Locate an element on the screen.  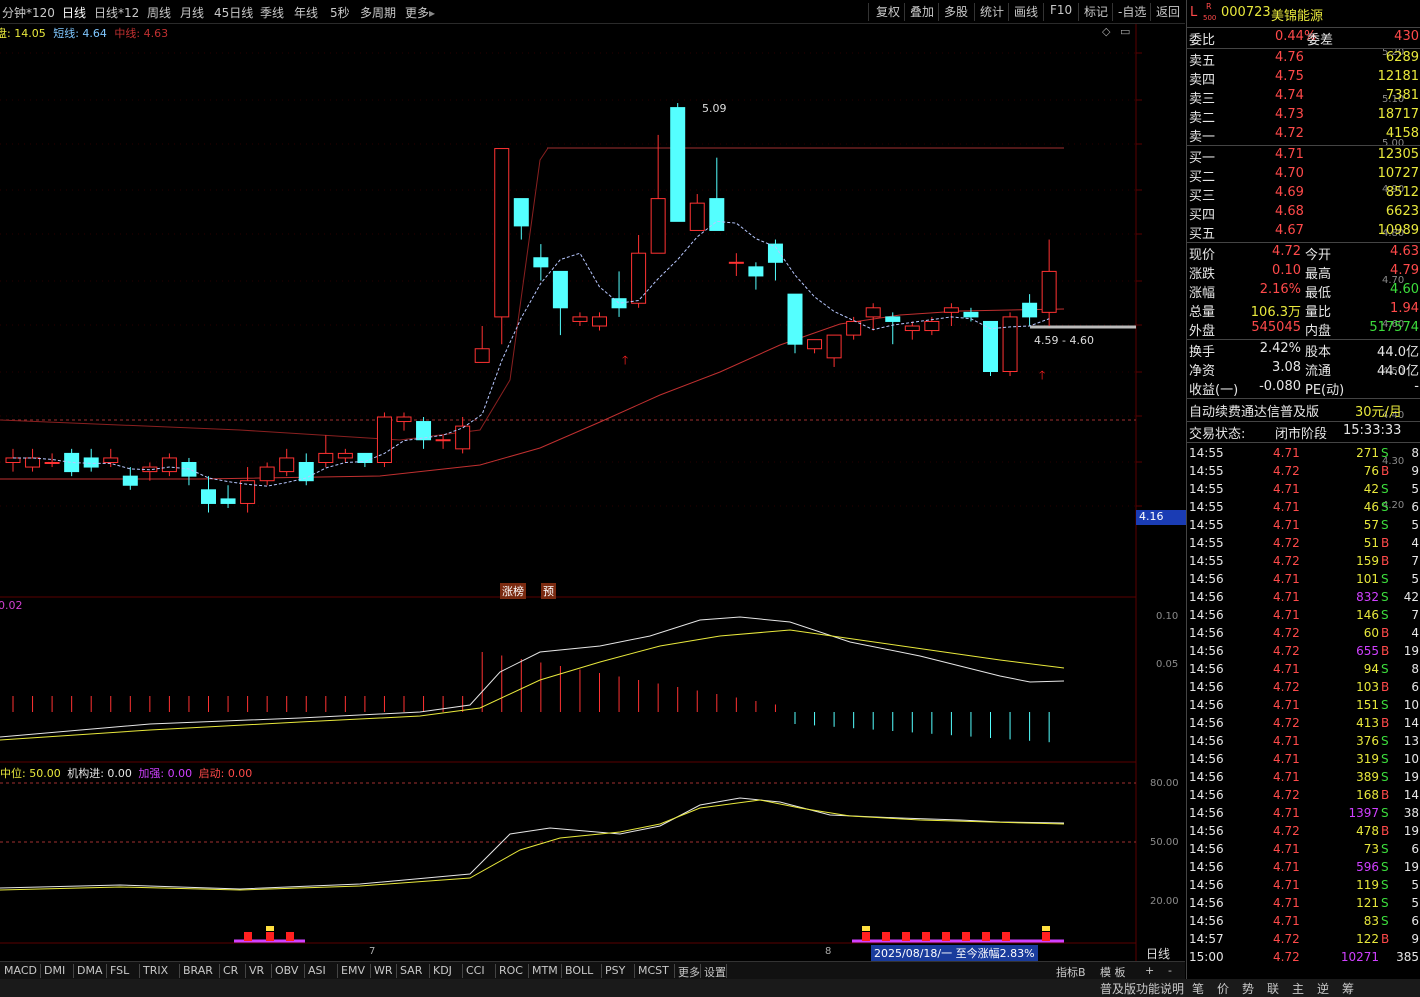
right-tab-4: 主 is located at coordinates (1298, 989).